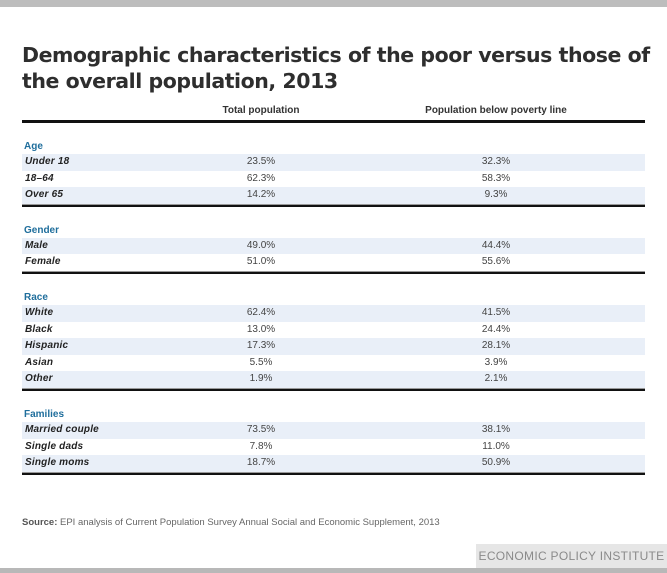  What do you see at coordinates (33, 146) in the screenshot?
I see `category-header-age: Age` at bounding box center [33, 146].